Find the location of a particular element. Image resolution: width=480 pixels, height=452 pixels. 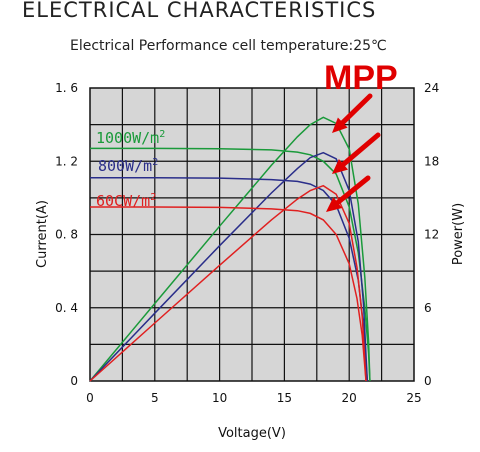

curve-label-text: 60CW/m is located at coordinates (123, 201).